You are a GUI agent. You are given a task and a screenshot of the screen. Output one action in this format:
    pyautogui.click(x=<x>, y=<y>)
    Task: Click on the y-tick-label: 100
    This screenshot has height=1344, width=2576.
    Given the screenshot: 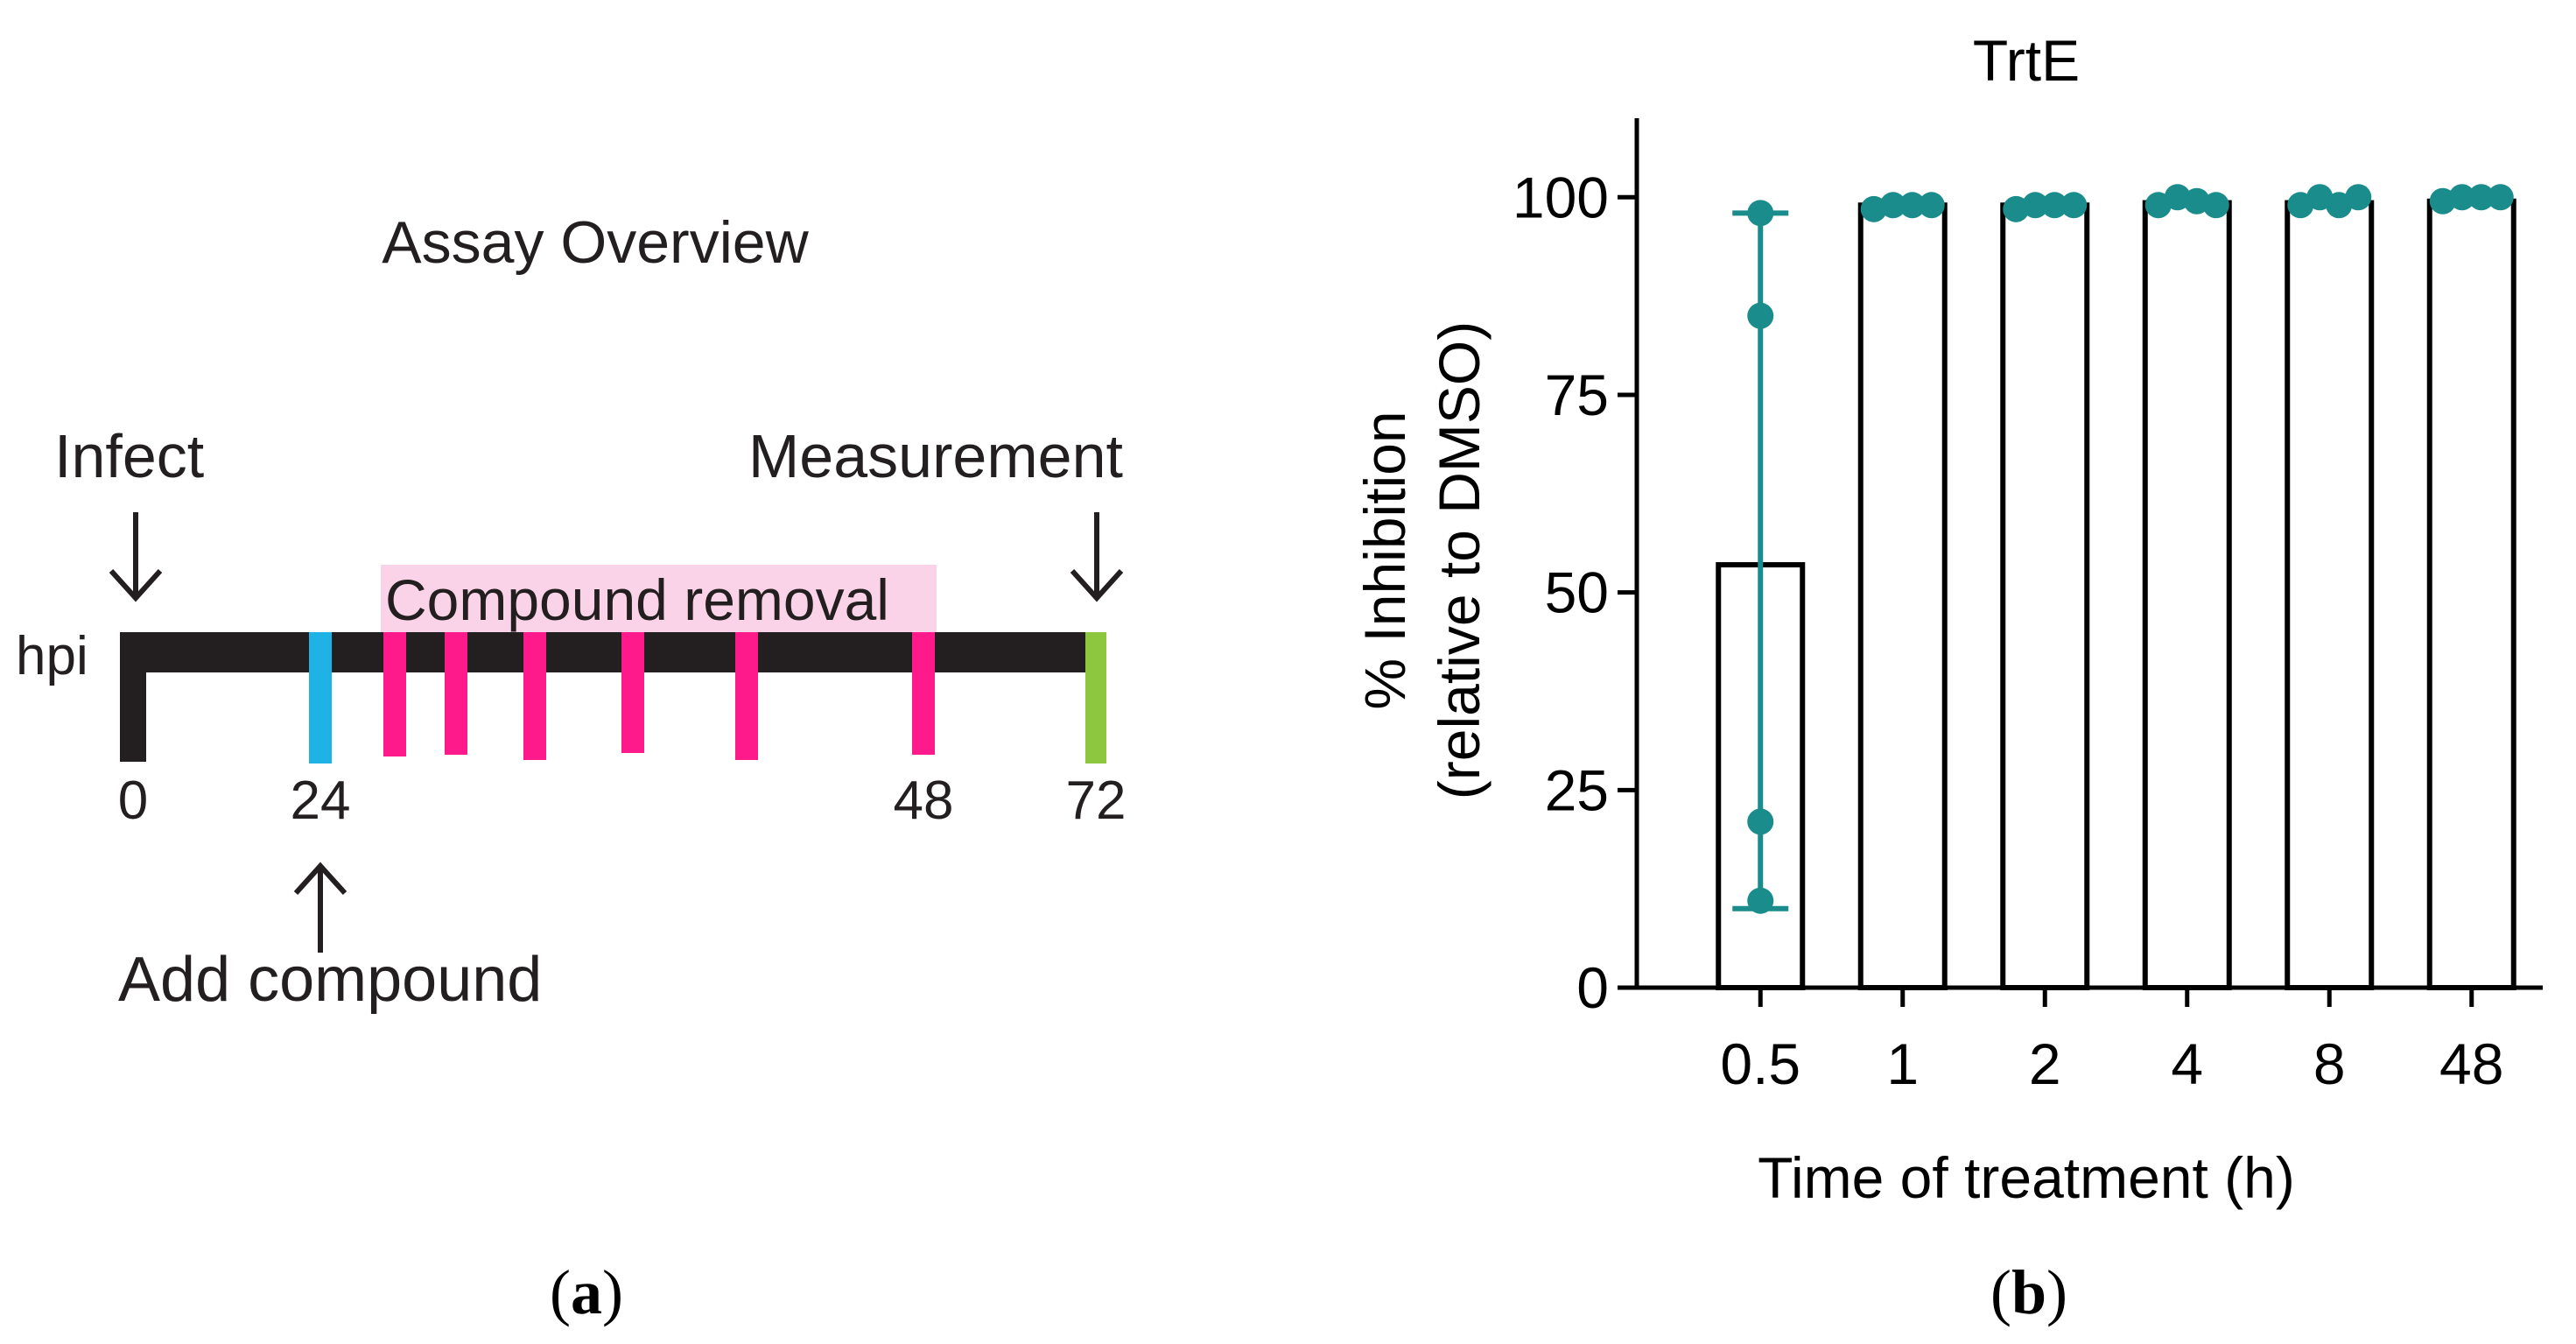 What is the action you would take?
    pyautogui.click(x=1561, y=197)
    